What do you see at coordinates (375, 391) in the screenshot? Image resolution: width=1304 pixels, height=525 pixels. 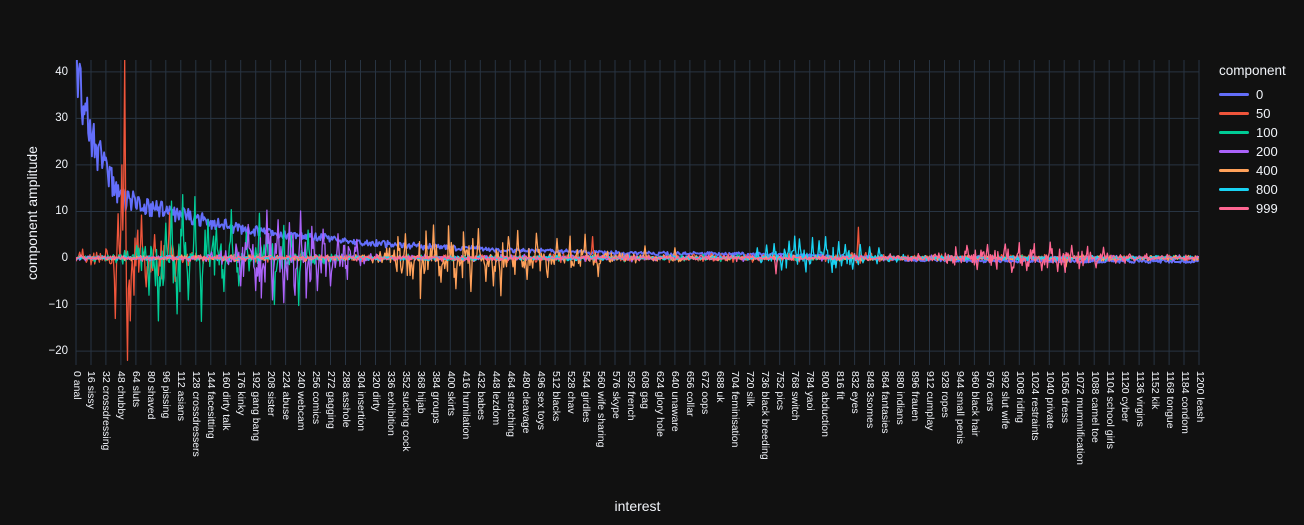 I see `x-tick-label: 320 dirty` at bounding box center [375, 391].